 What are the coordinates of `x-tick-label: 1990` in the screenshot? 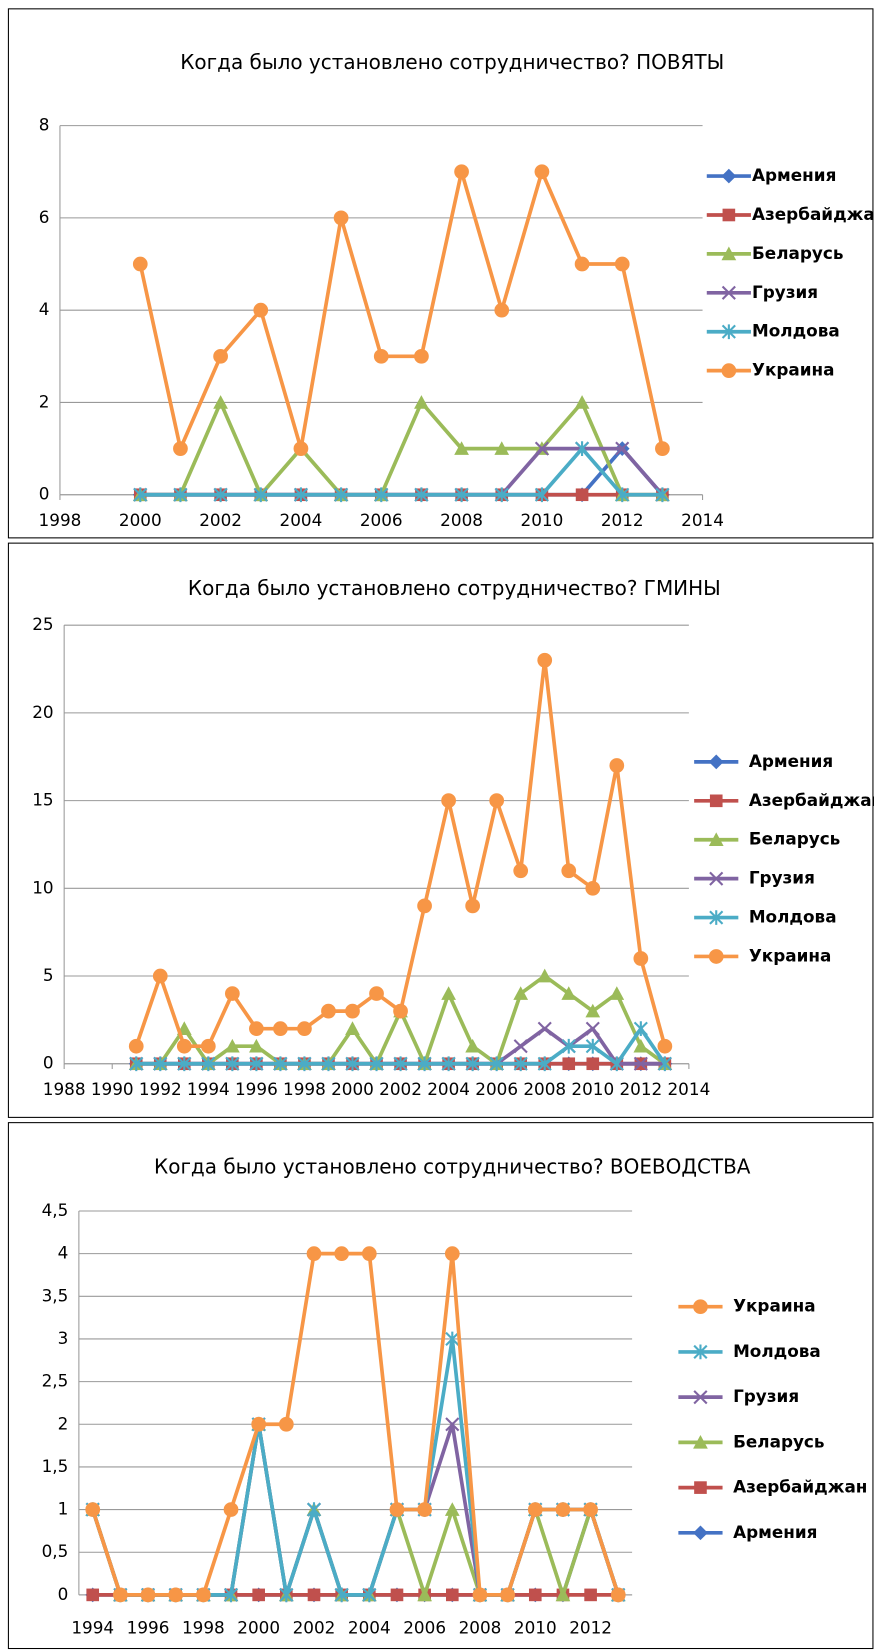 It's located at (112, 1089).